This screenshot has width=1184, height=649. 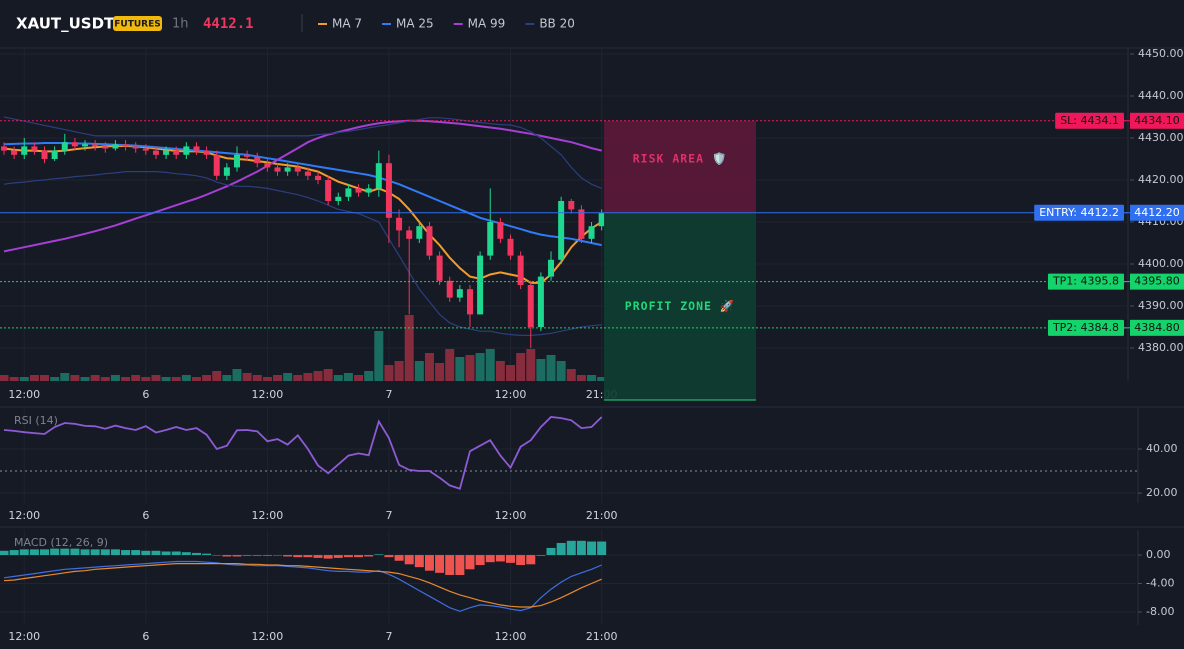 I want to click on y-tick-label: 4390.00, so click(x=1161, y=305).